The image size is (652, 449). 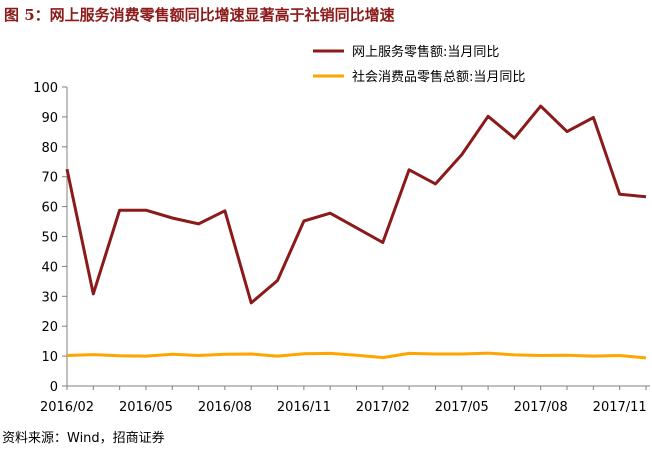 What do you see at coordinates (146, 407) in the screenshot?
I see `x-tick-label: 2016/05` at bounding box center [146, 407].